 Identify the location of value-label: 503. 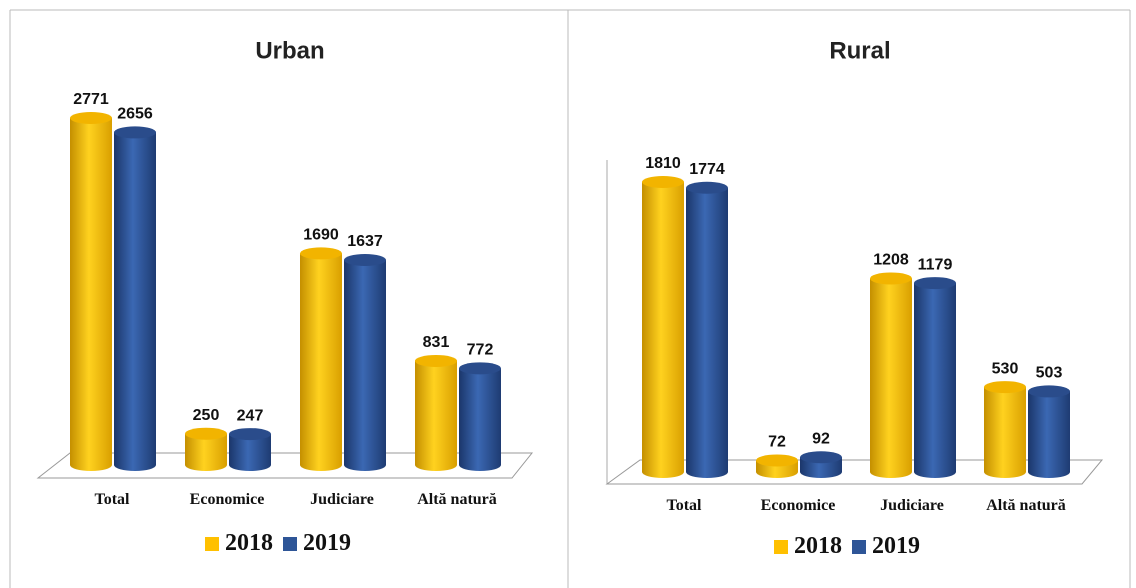
(1049, 373).